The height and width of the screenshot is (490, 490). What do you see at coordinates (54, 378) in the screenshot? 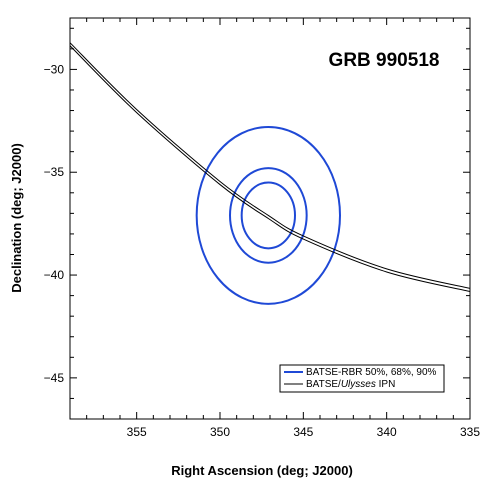
I see `y-tick-label: −45` at bounding box center [54, 378].